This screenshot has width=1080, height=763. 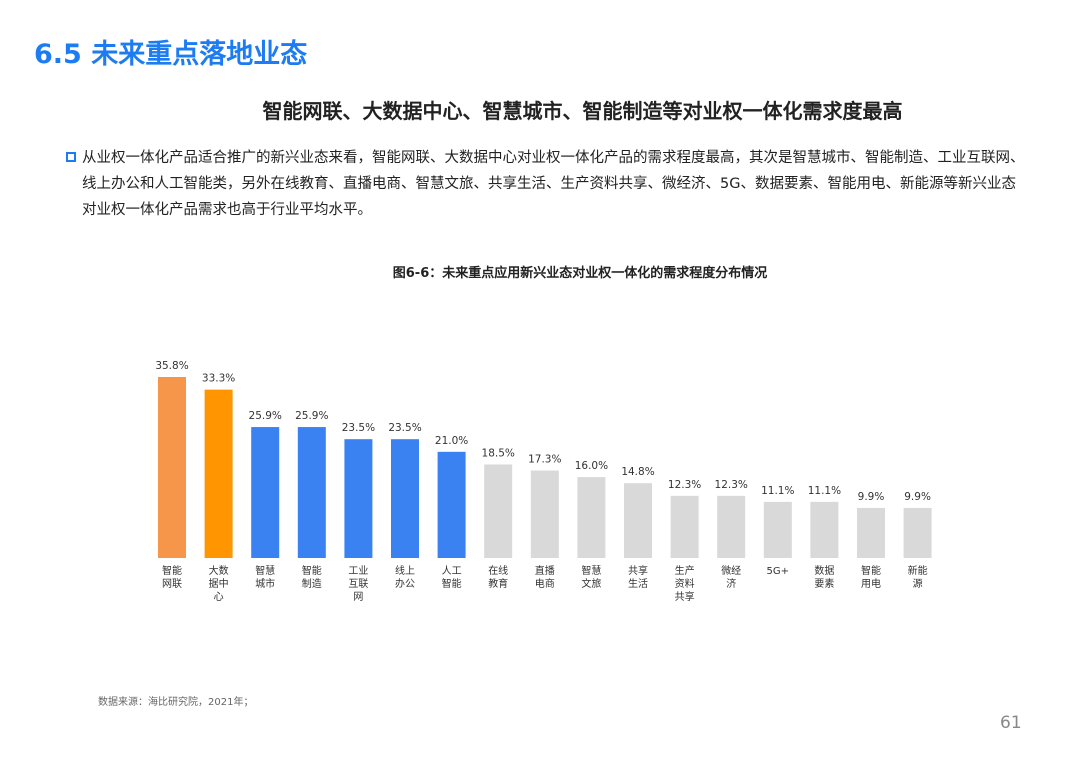 What do you see at coordinates (918, 577) in the screenshot?
I see `category-label: 新能源` at bounding box center [918, 577].